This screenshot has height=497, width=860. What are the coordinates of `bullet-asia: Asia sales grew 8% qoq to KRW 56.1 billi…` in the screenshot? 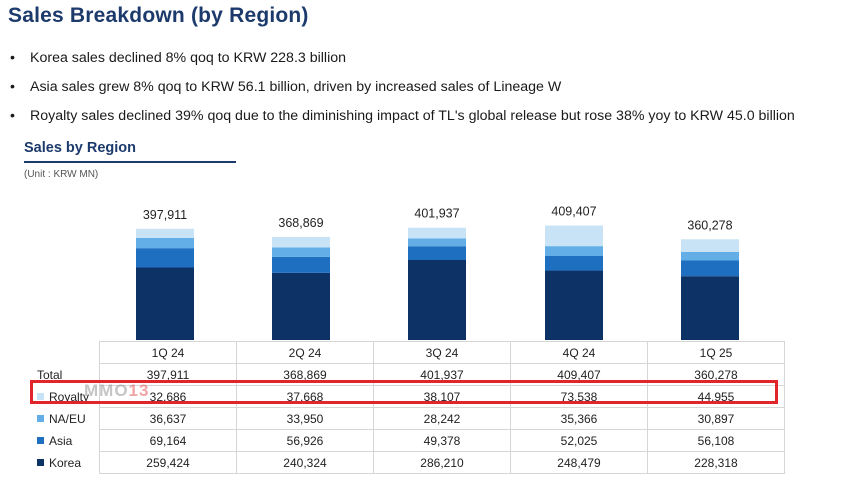 It's located at (402, 87).